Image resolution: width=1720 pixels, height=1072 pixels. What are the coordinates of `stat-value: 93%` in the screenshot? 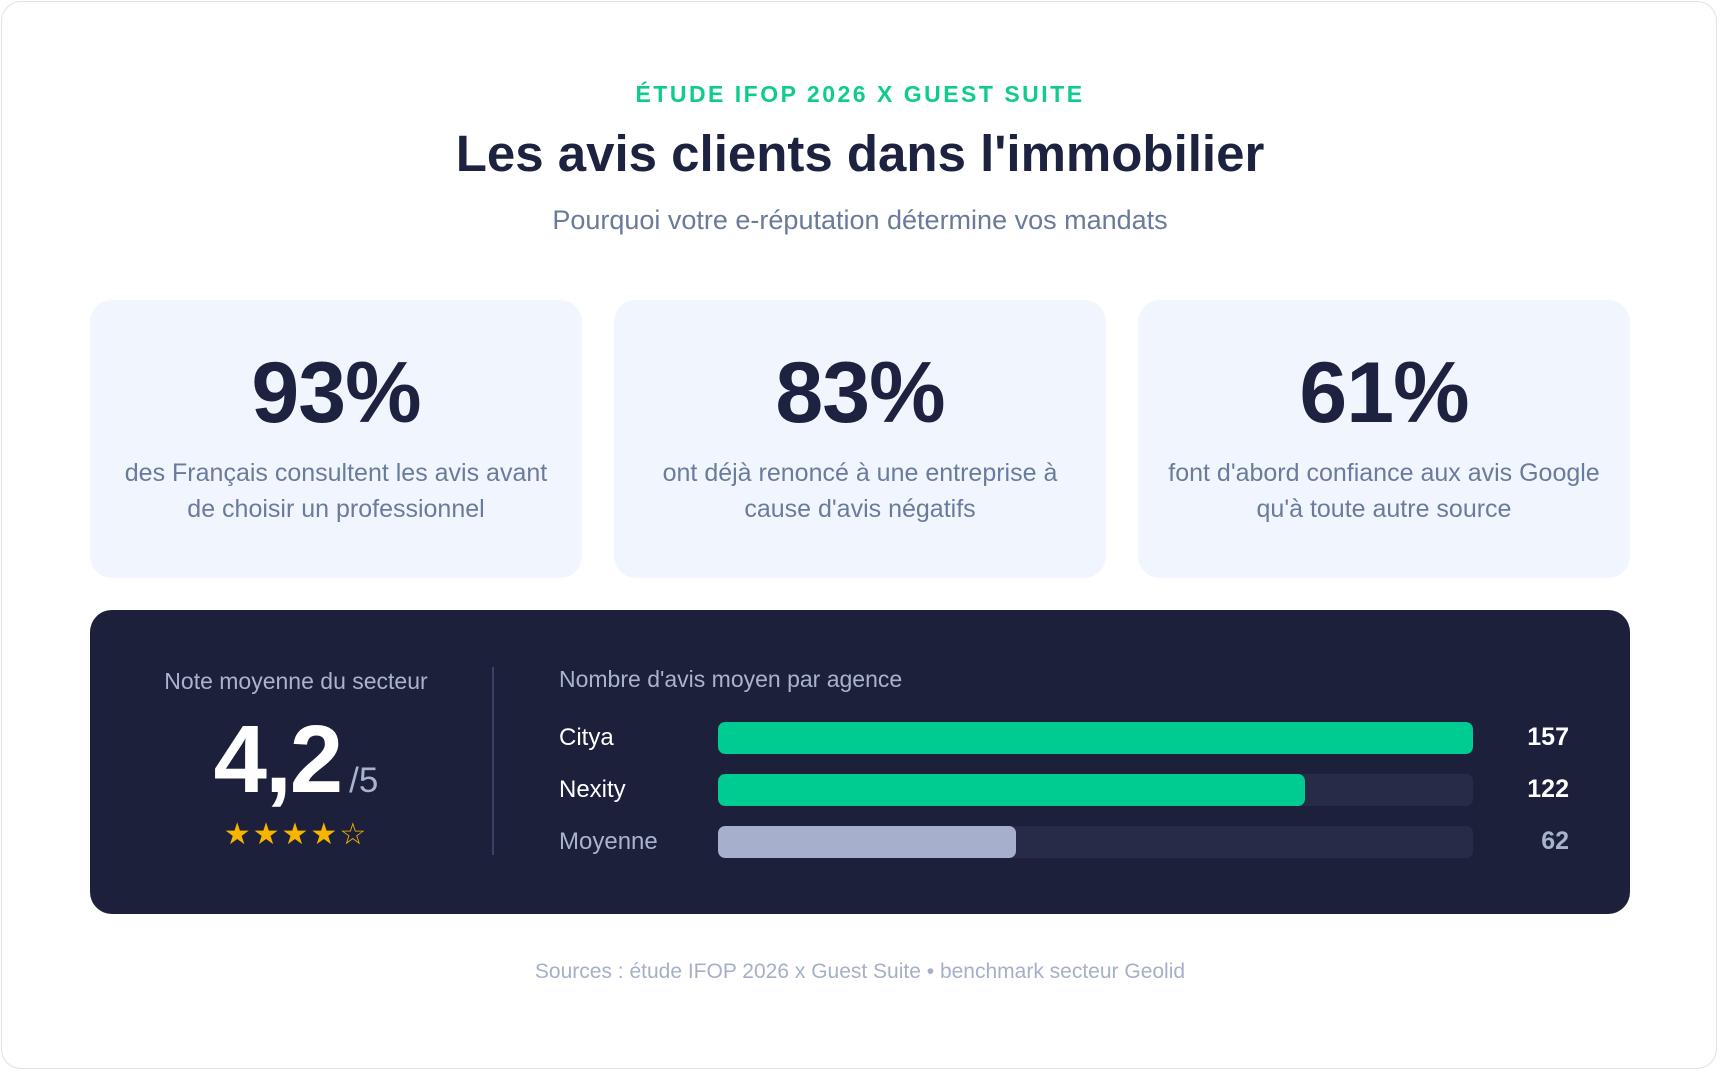 It's located at (336, 393).